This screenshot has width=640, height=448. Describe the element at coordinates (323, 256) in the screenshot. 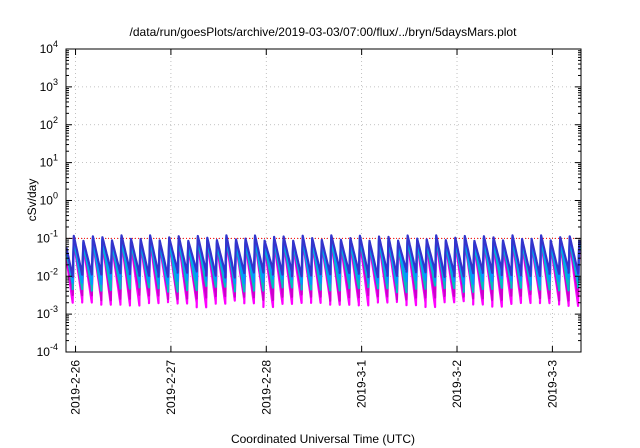

I see `series-line` at that location.